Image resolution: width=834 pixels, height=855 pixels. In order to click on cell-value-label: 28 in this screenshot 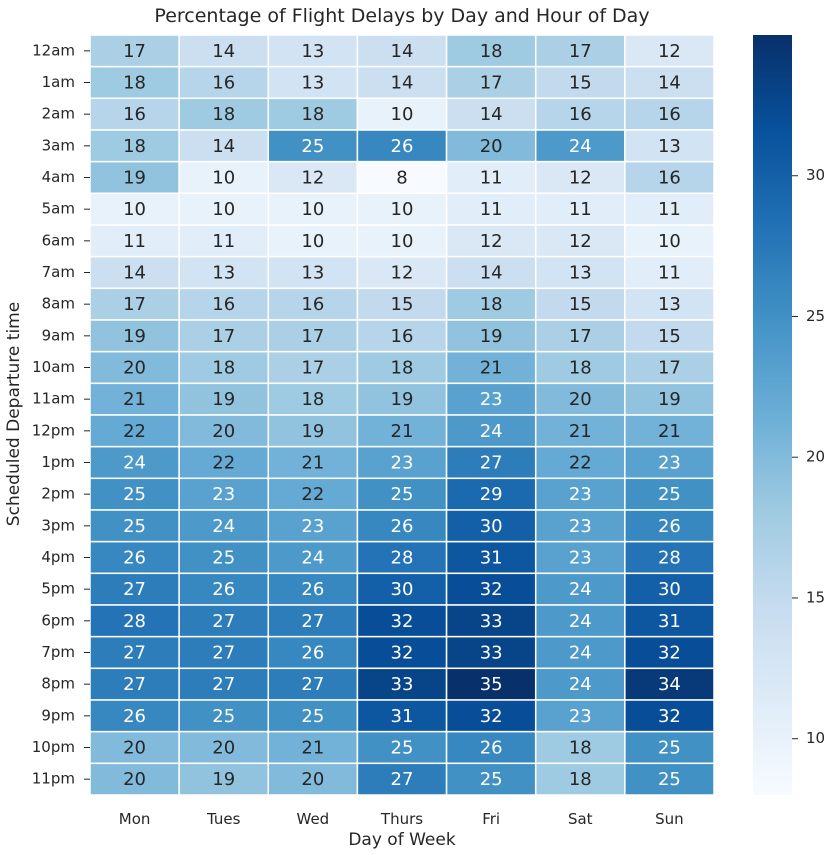, I will do `click(402, 558)`.